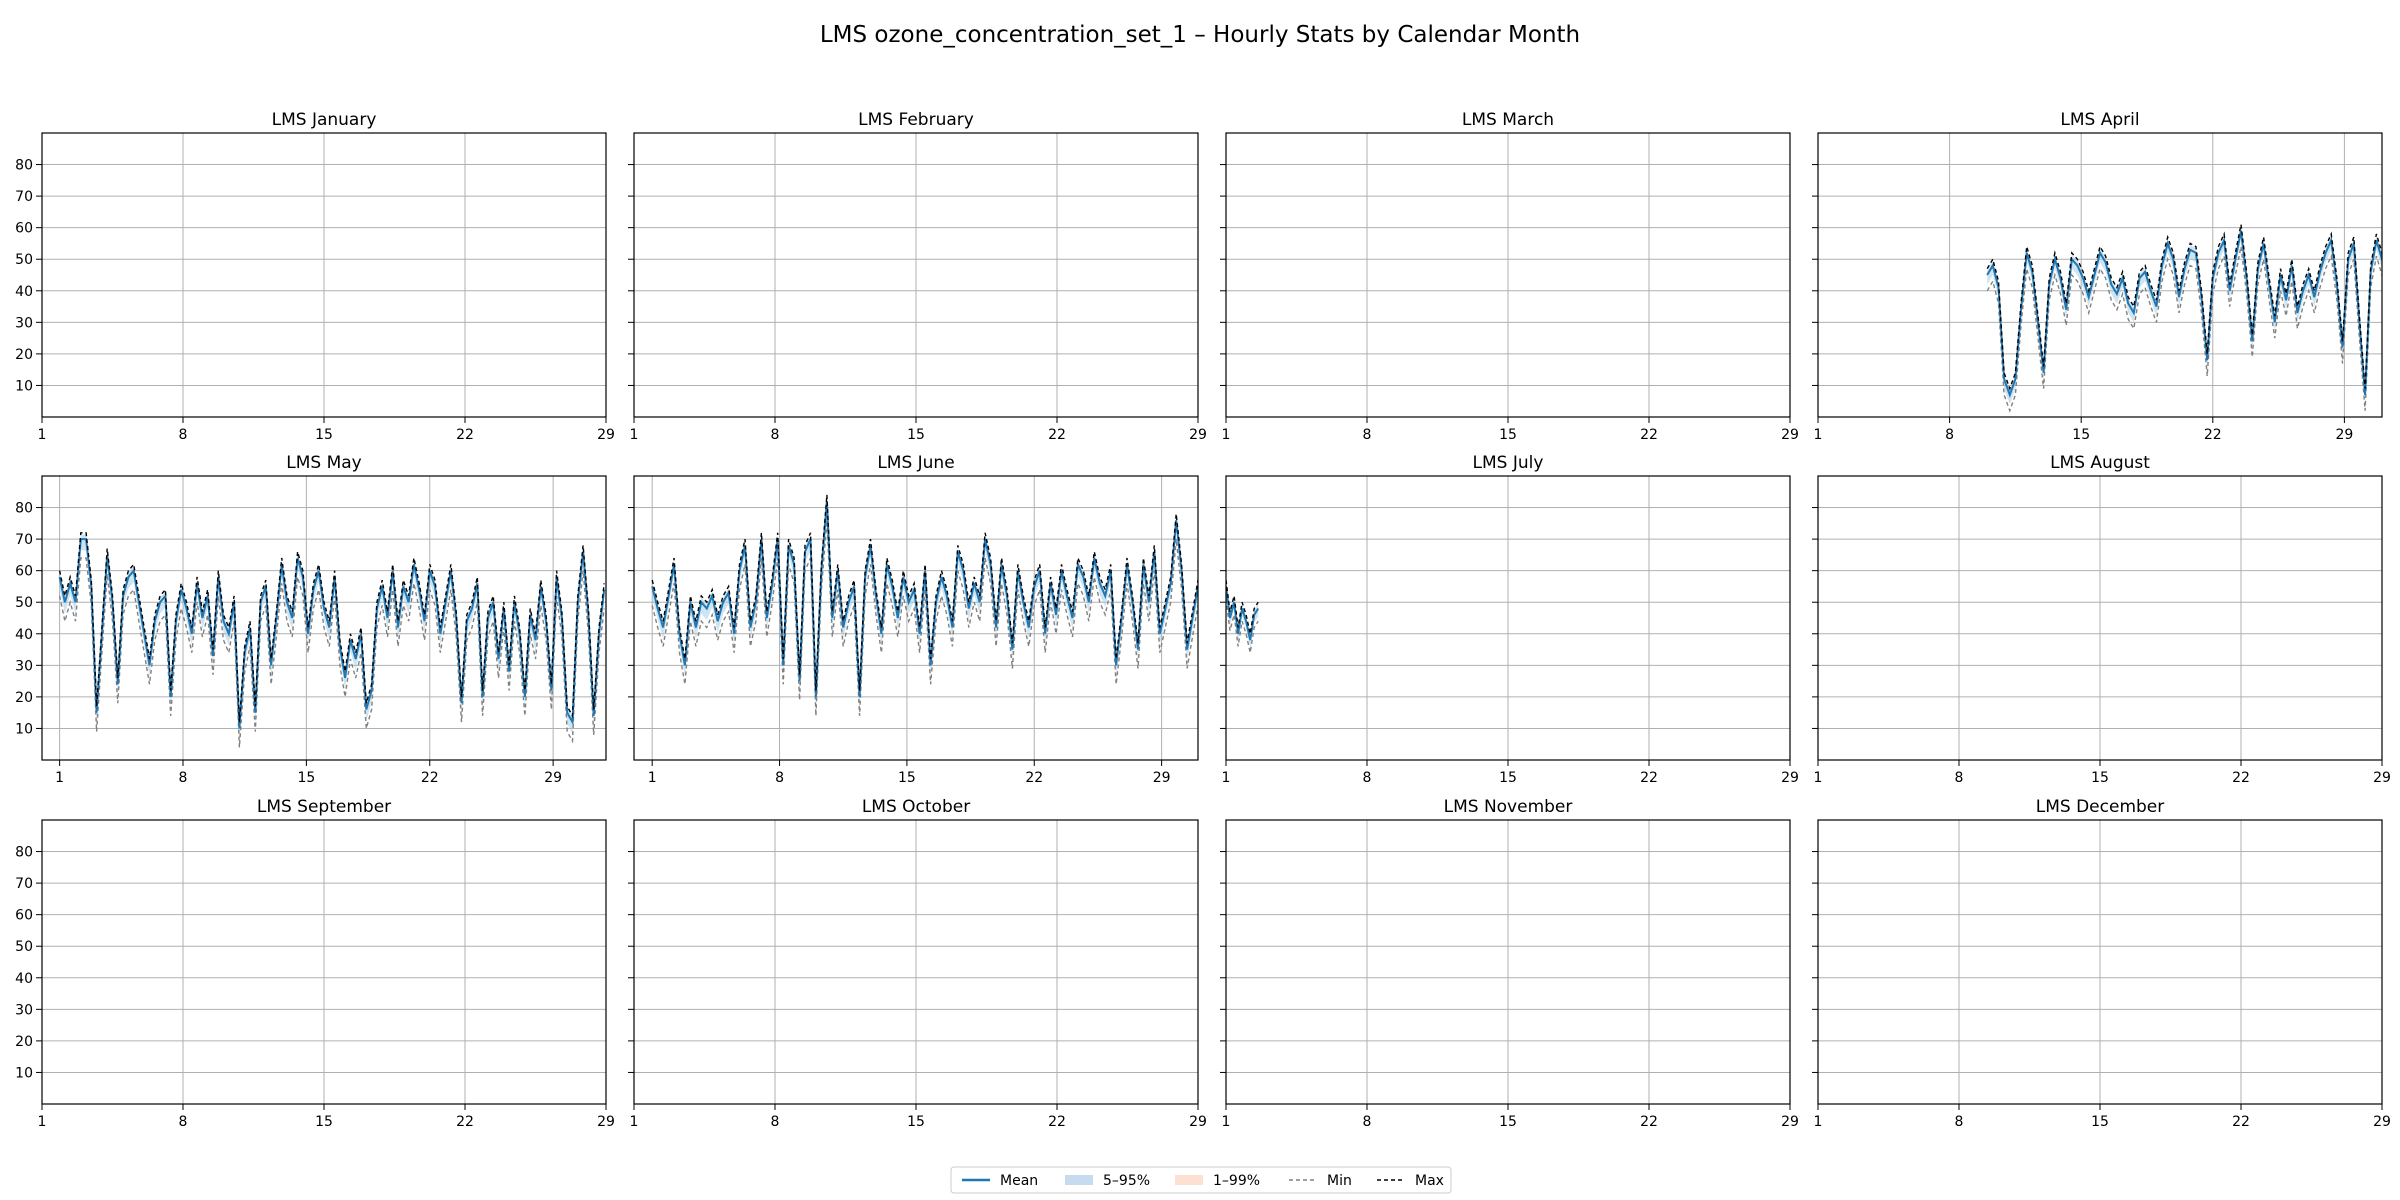 Image resolution: width=2400 pixels, height=1200 pixels. What do you see at coordinates (2101, 963) in the screenshot?
I see `panel-lms-december: LMS December 1 8 15 22 29` at bounding box center [2101, 963].